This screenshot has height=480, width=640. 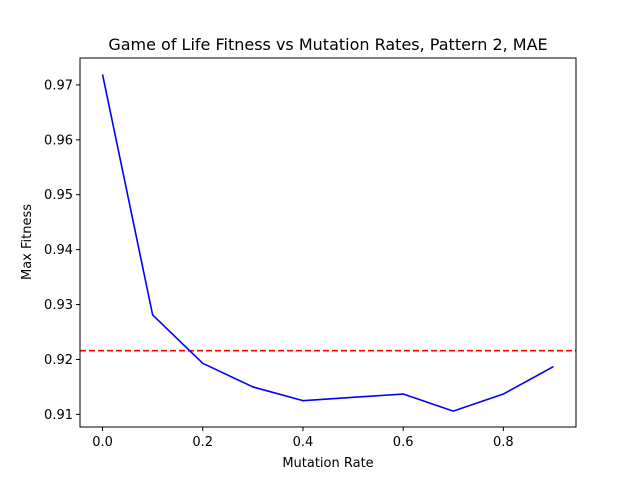 What do you see at coordinates (58, 195) in the screenshot?
I see `y-tick-label: 0.95` at bounding box center [58, 195].